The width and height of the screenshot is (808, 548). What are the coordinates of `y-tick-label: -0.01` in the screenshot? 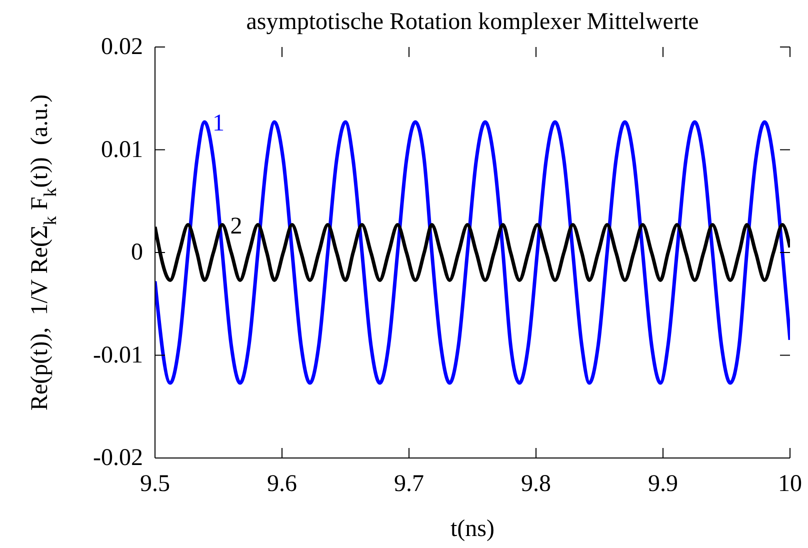 It's located at (118, 355).